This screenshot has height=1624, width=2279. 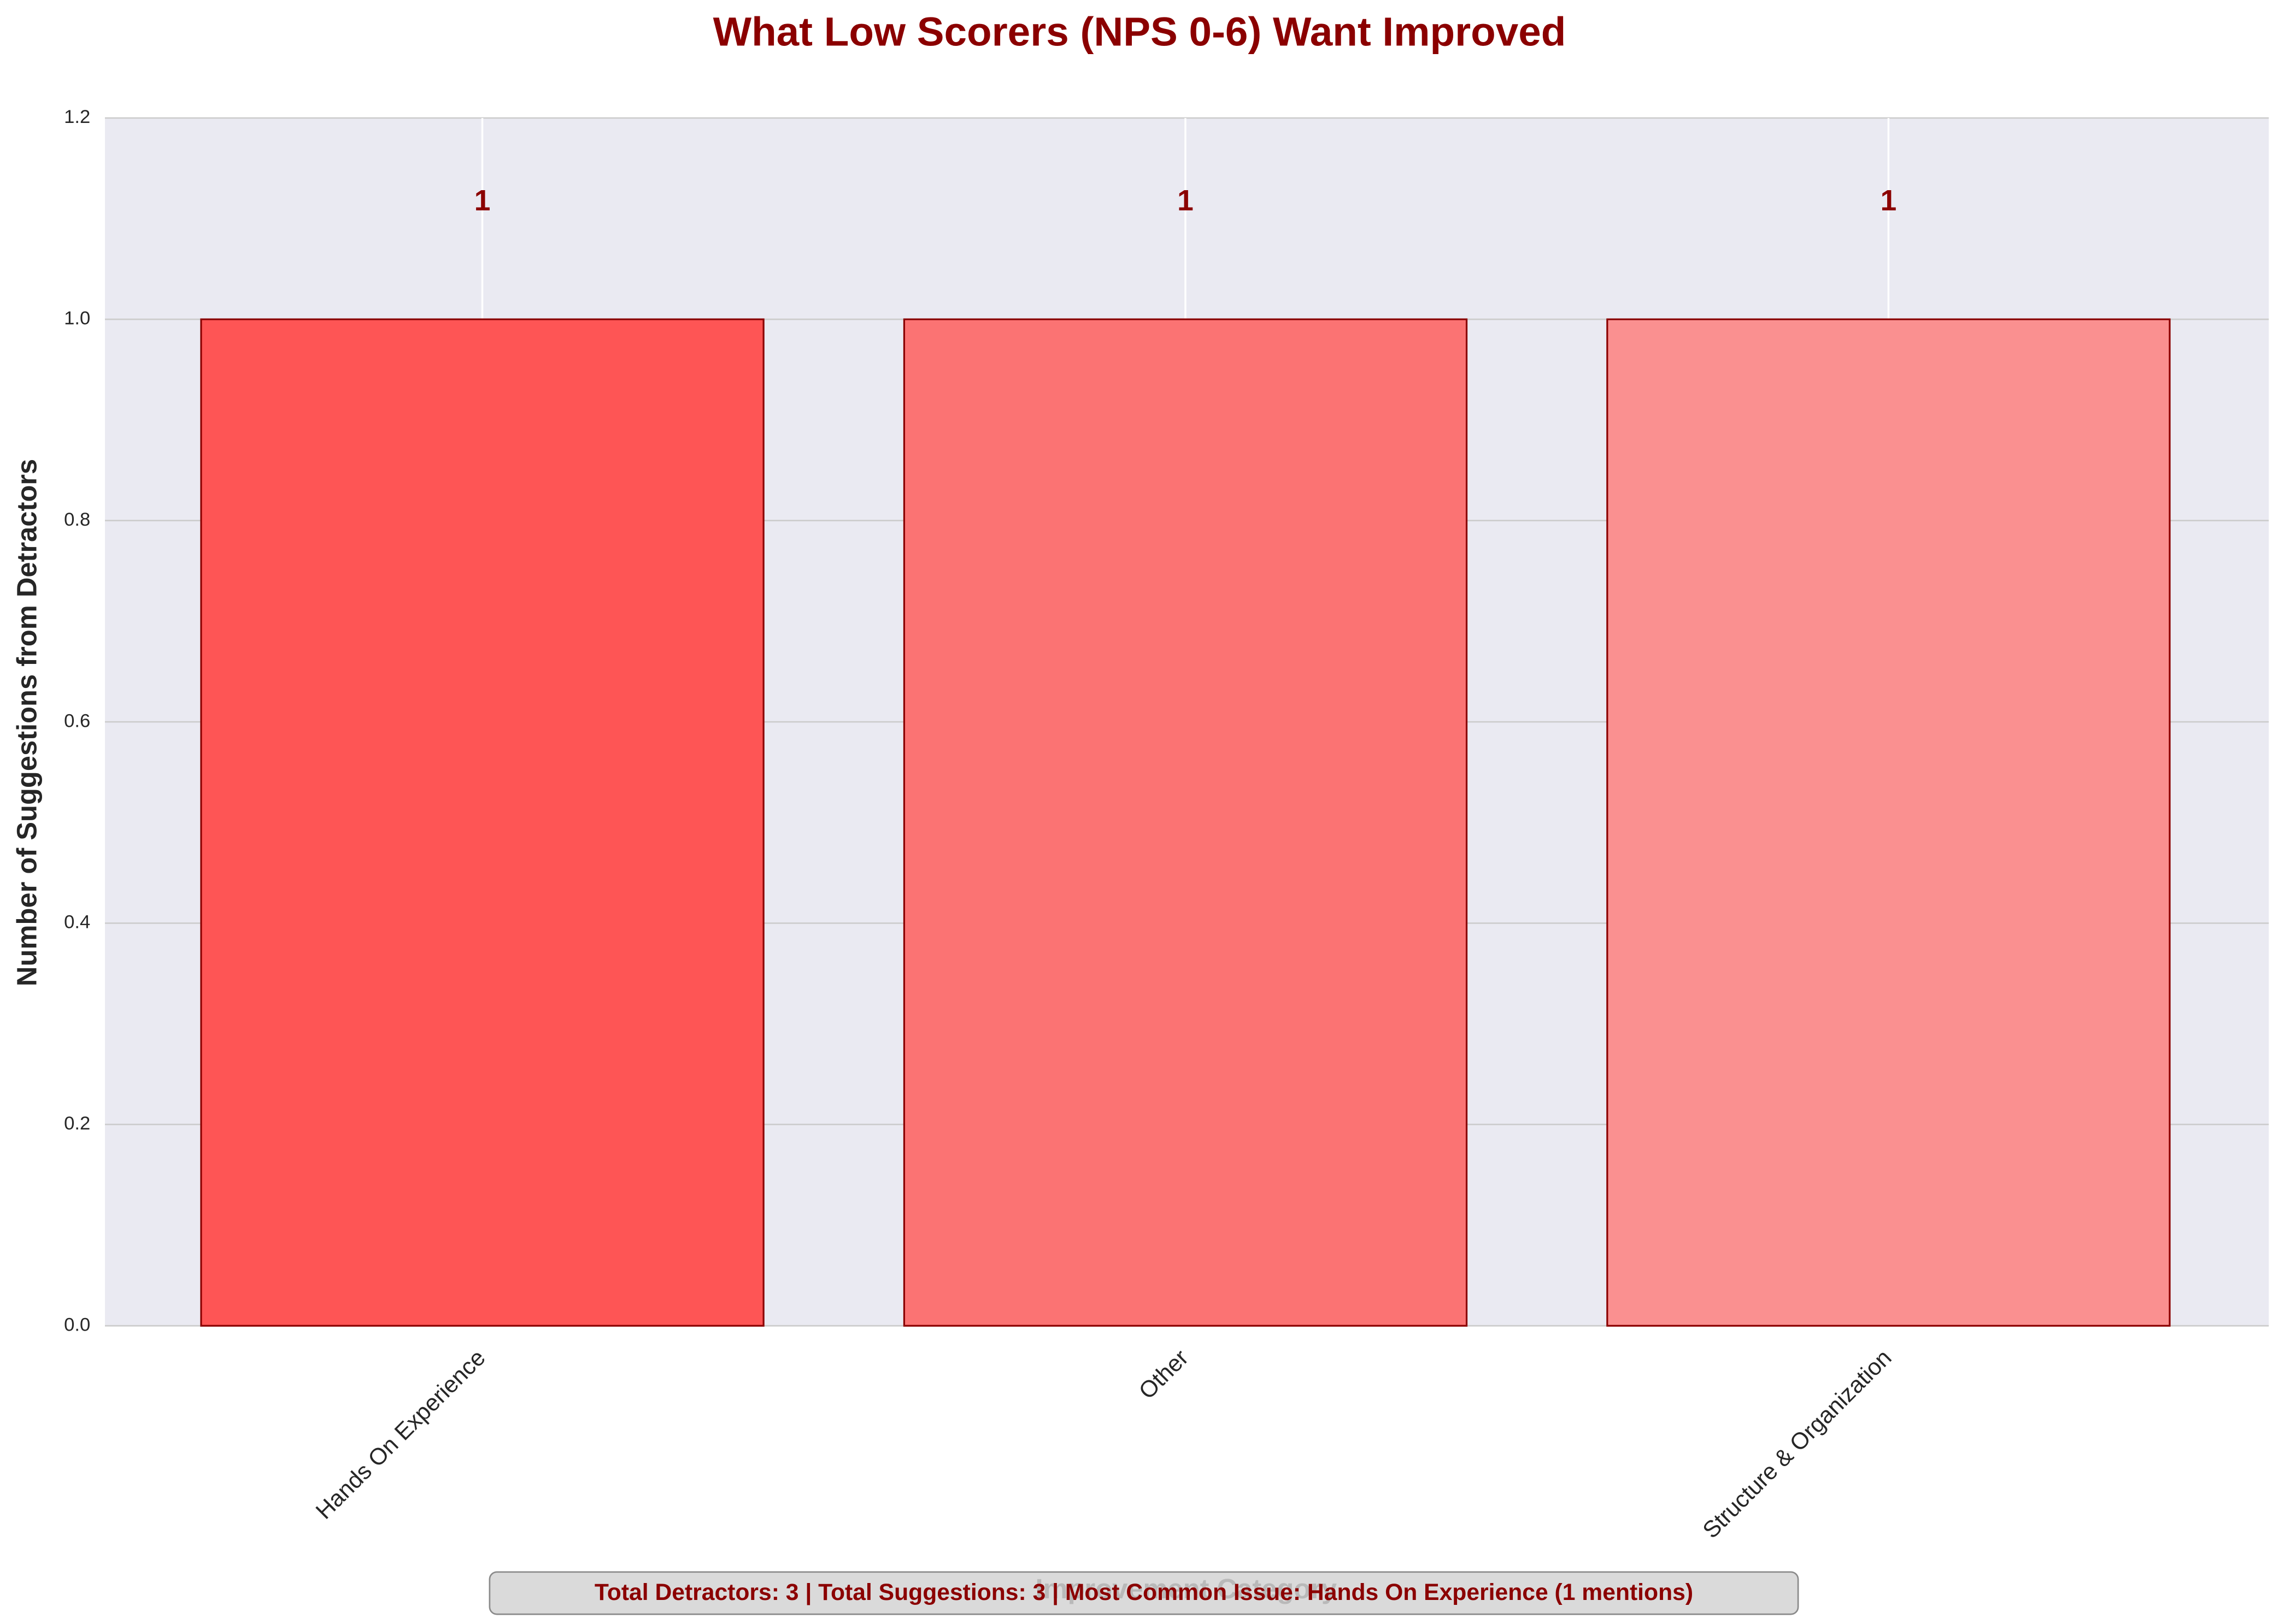 What do you see at coordinates (77, 720) in the screenshot?
I see `y-tick-label: 0.6` at bounding box center [77, 720].